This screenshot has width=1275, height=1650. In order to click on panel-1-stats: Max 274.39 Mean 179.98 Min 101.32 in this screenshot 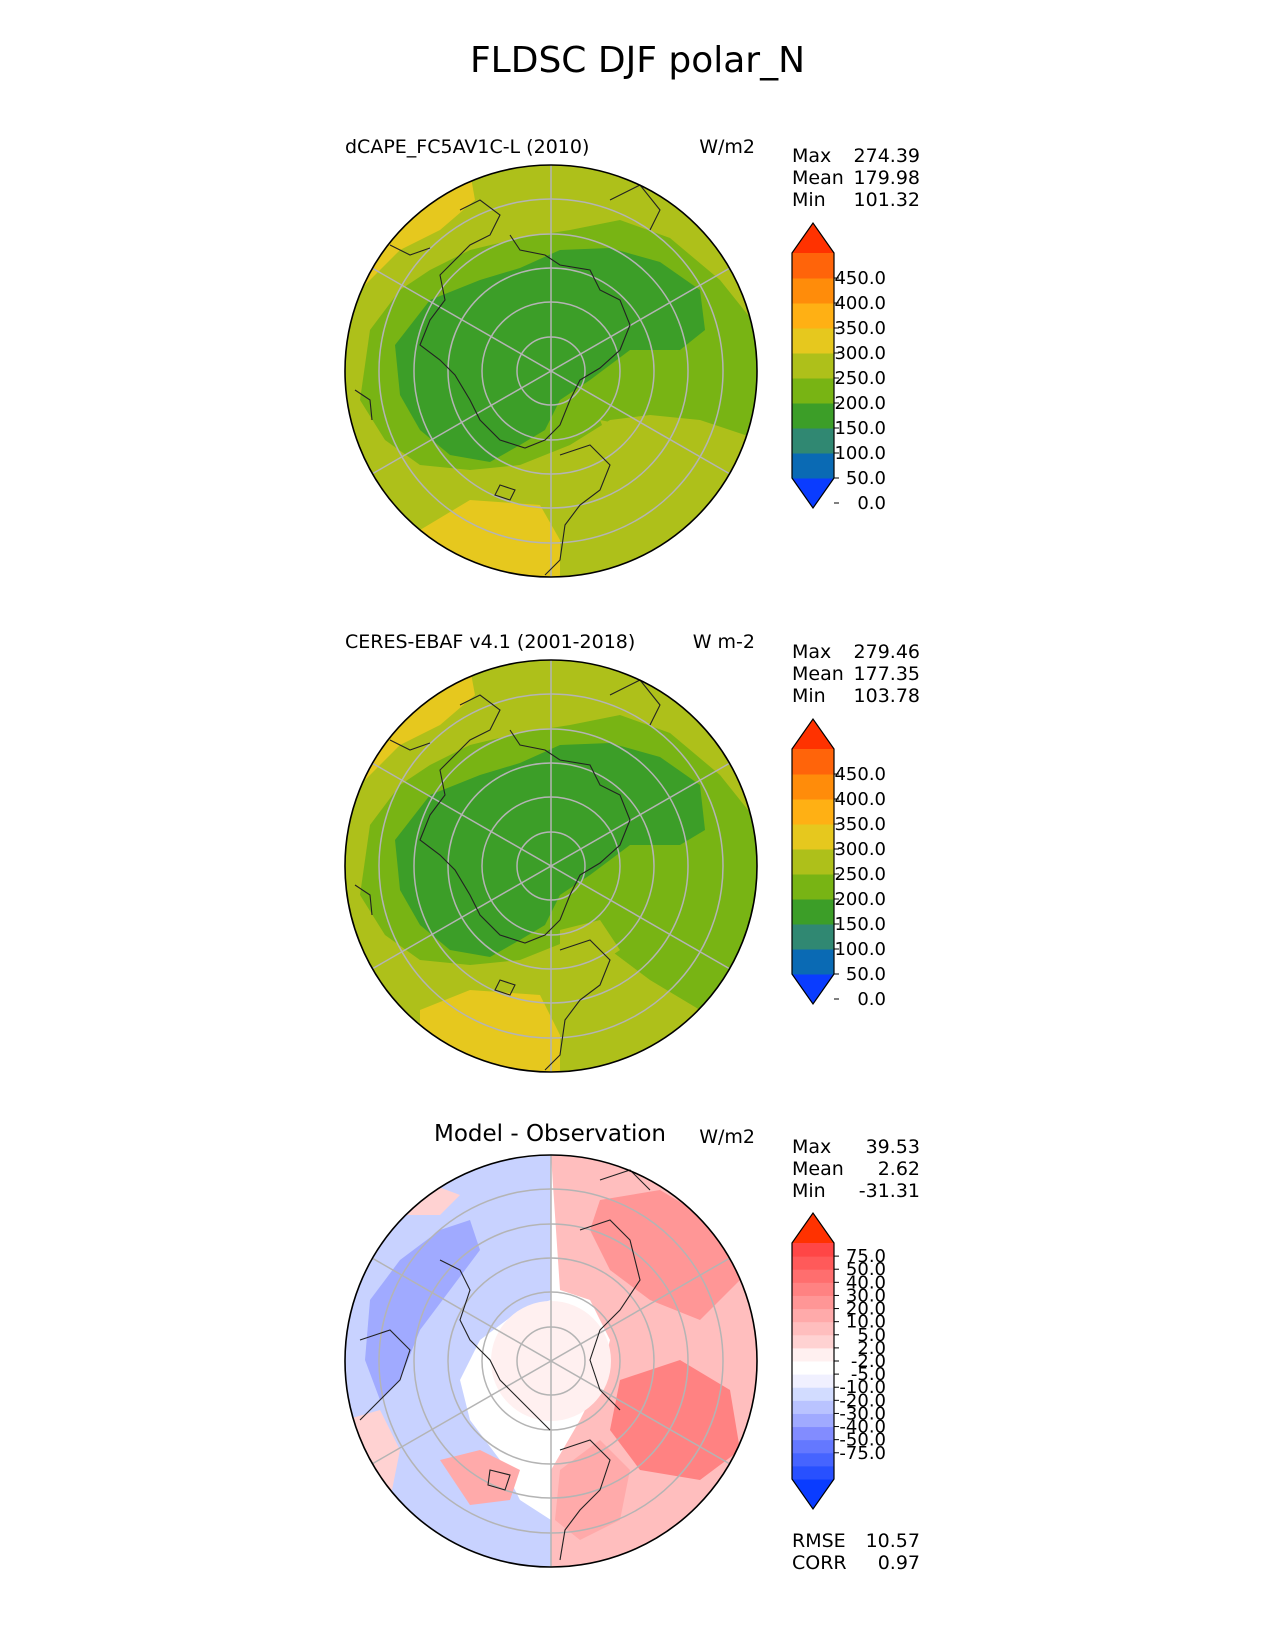, I will do `click(856, 178)`.